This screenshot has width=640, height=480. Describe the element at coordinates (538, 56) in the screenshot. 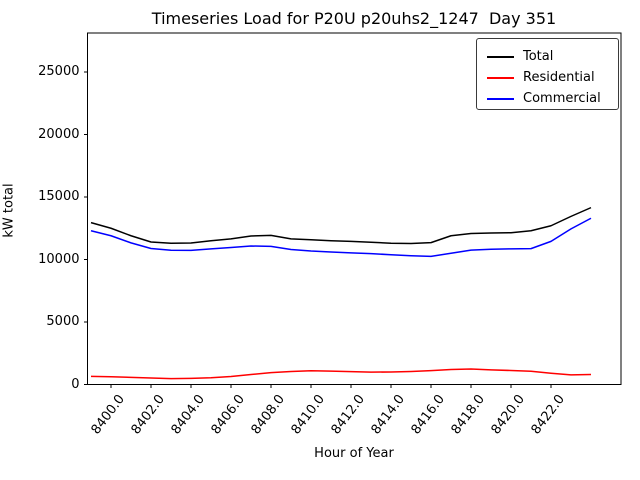

I see `legend-label-total: Total` at that location.